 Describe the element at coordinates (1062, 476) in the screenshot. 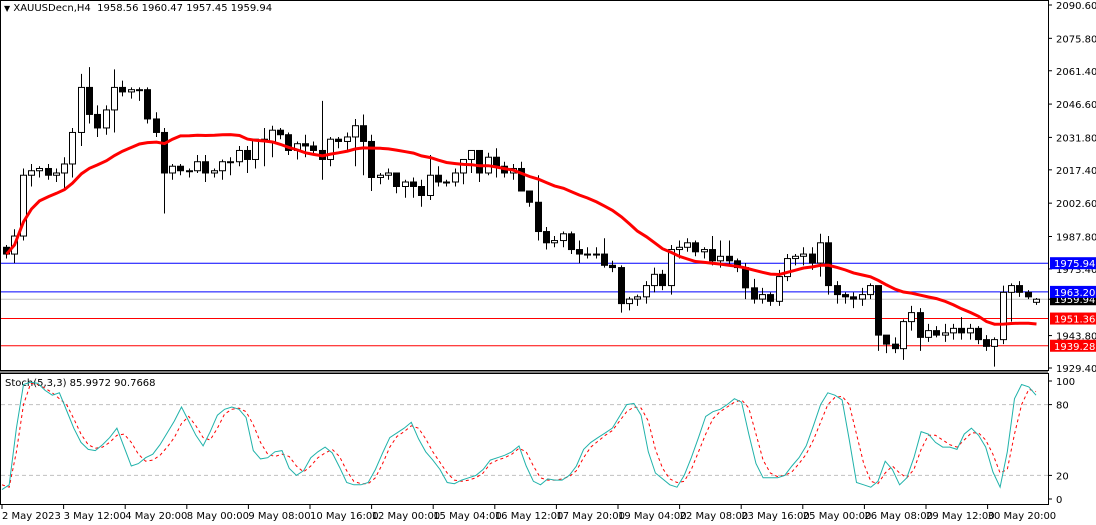

I see `stoch-level-label: 20` at that location.